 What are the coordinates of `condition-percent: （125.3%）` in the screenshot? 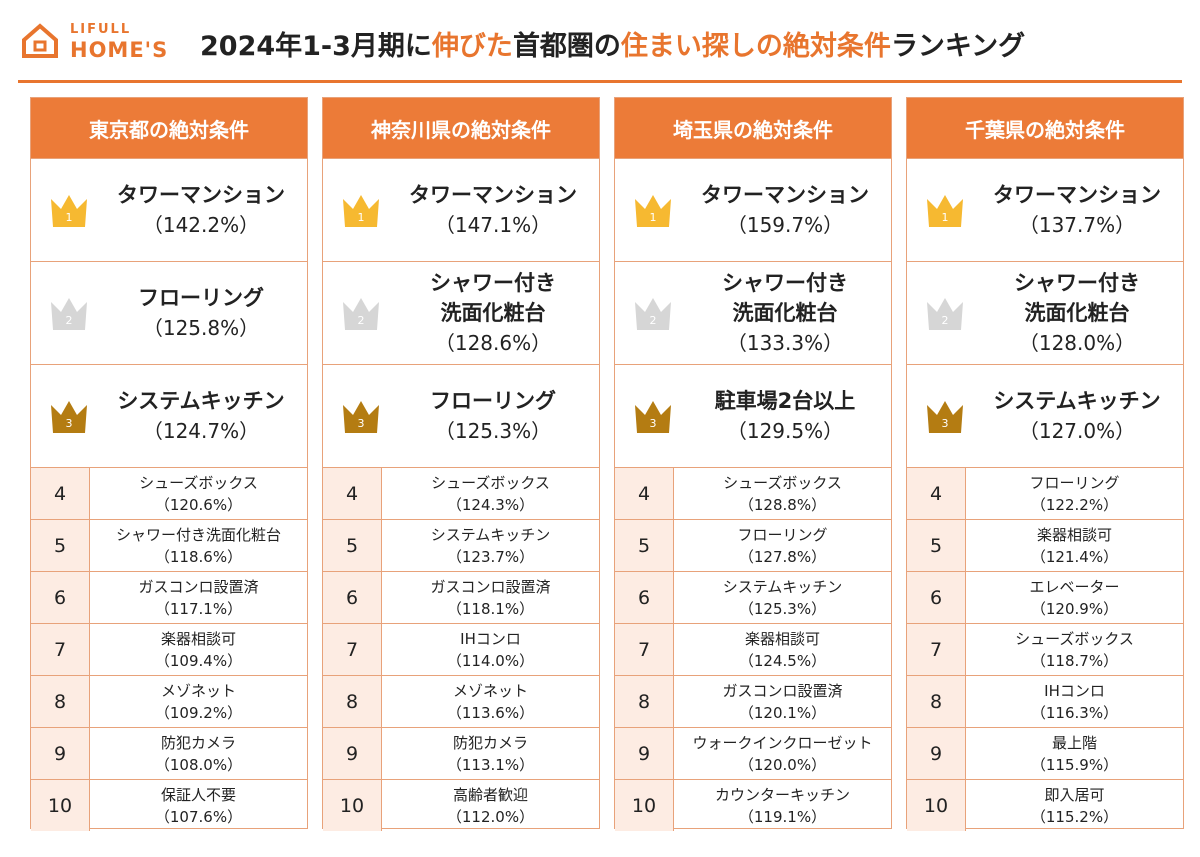 It's located at (782, 608).